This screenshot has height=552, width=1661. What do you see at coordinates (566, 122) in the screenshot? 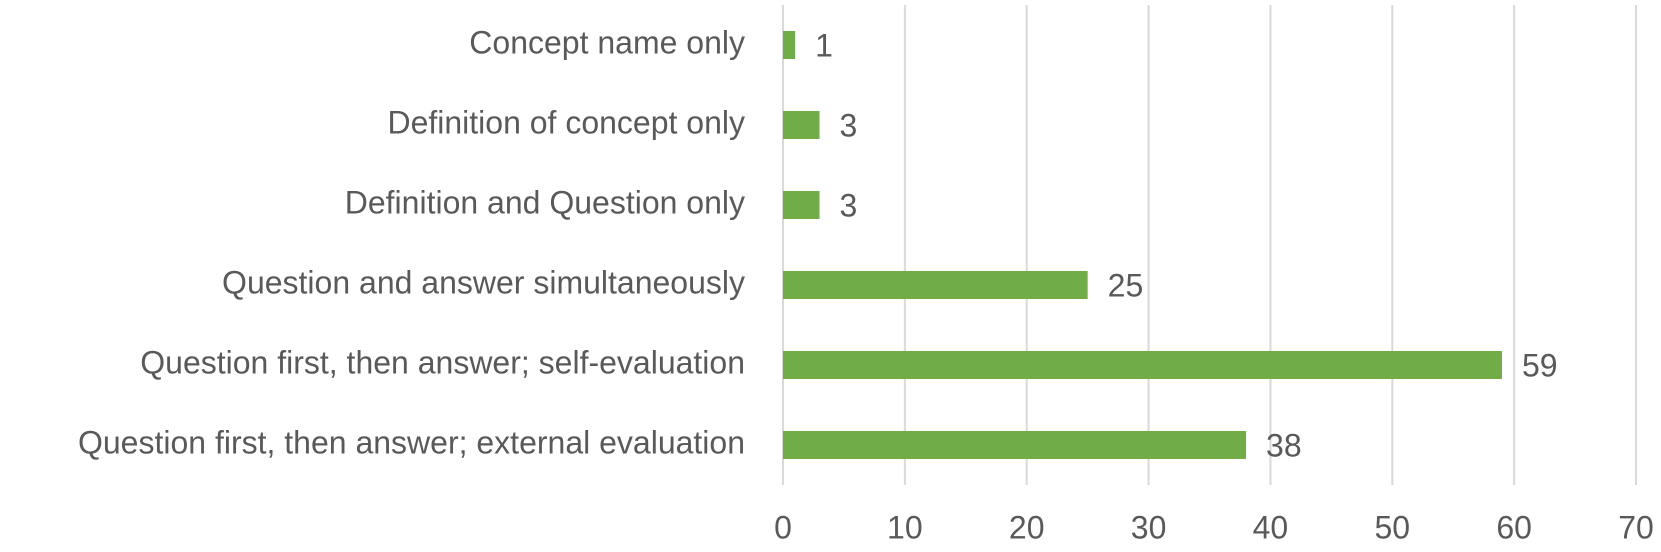
I see `y-tick-label: Definition of concept only` at bounding box center [566, 122].